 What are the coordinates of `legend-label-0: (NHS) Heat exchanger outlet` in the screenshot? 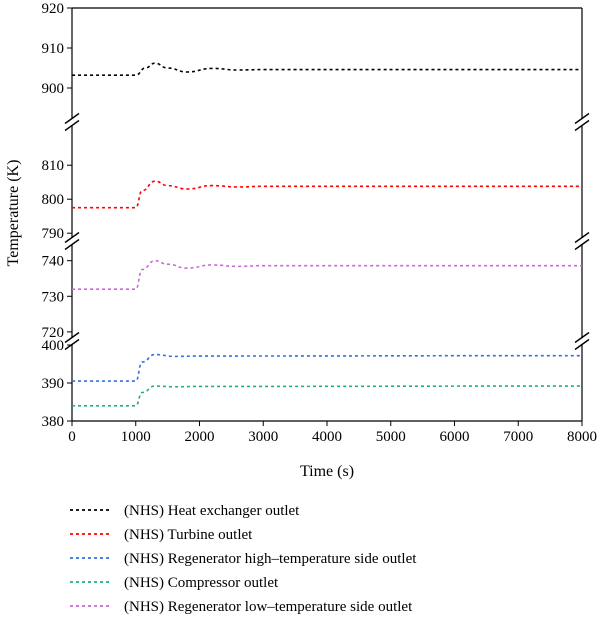 It's located at (212, 511).